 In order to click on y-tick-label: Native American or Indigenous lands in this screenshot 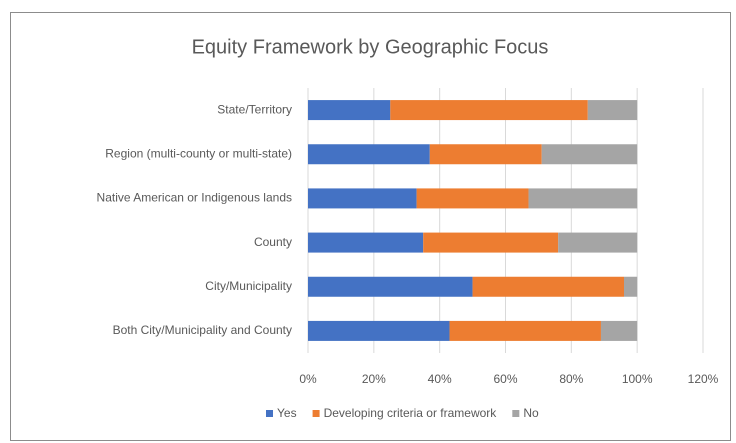, I will do `click(194, 198)`.